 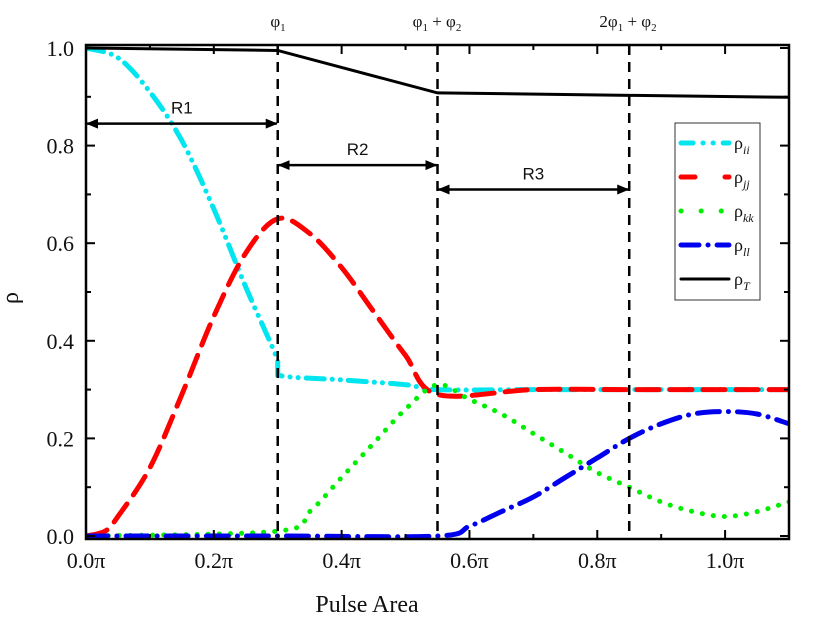 What do you see at coordinates (367, 605) in the screenshot?
I see `x-axis-title: Pulse Area` at bounding box center [367, 605].